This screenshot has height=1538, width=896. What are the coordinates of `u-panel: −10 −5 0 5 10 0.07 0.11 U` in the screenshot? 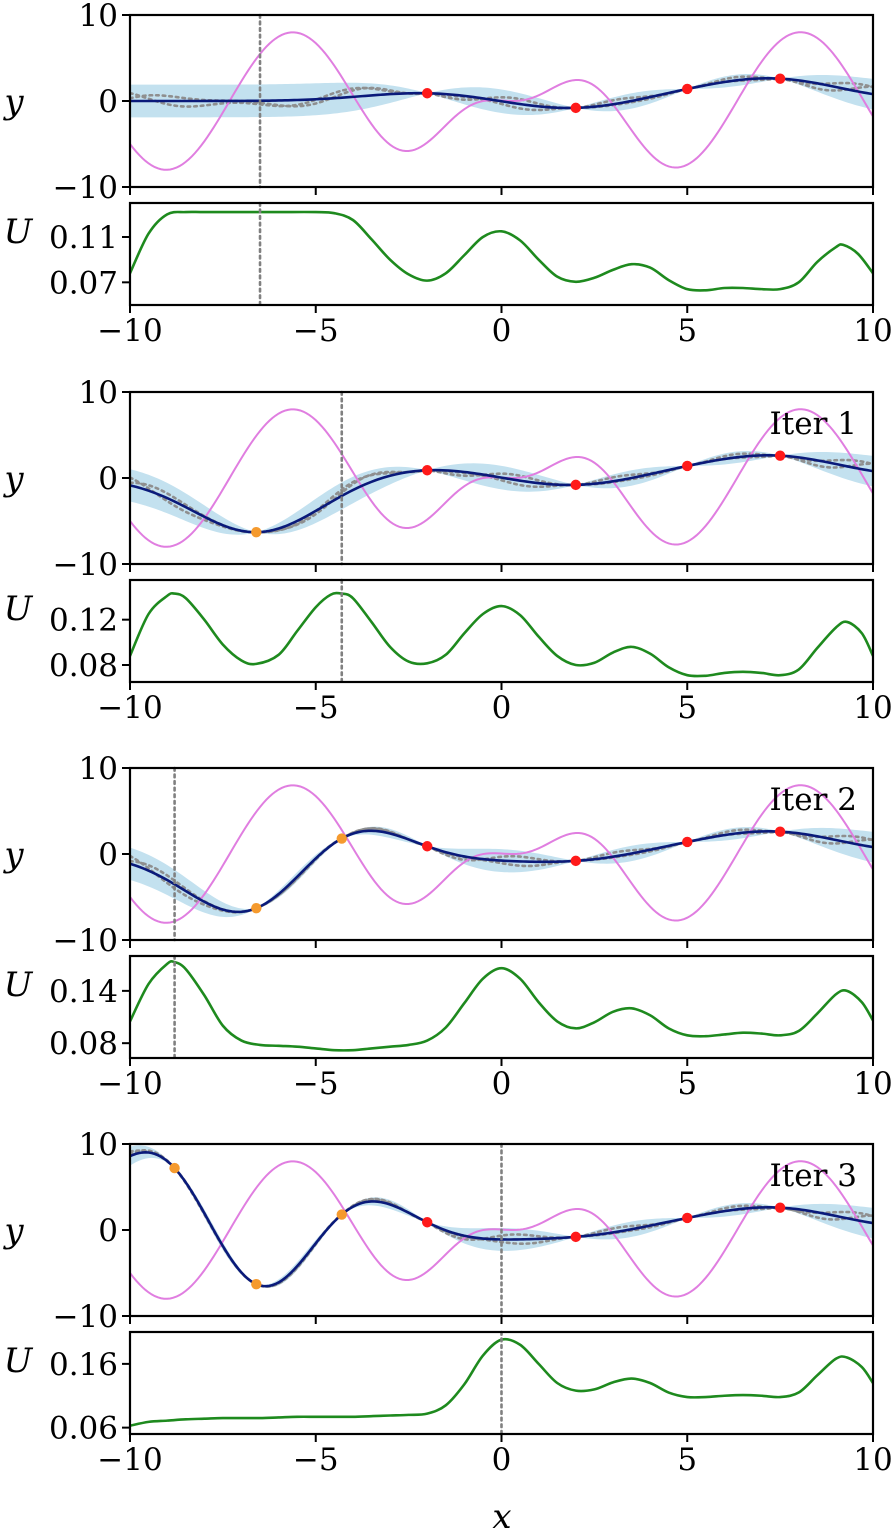 It's located at (448, 275).